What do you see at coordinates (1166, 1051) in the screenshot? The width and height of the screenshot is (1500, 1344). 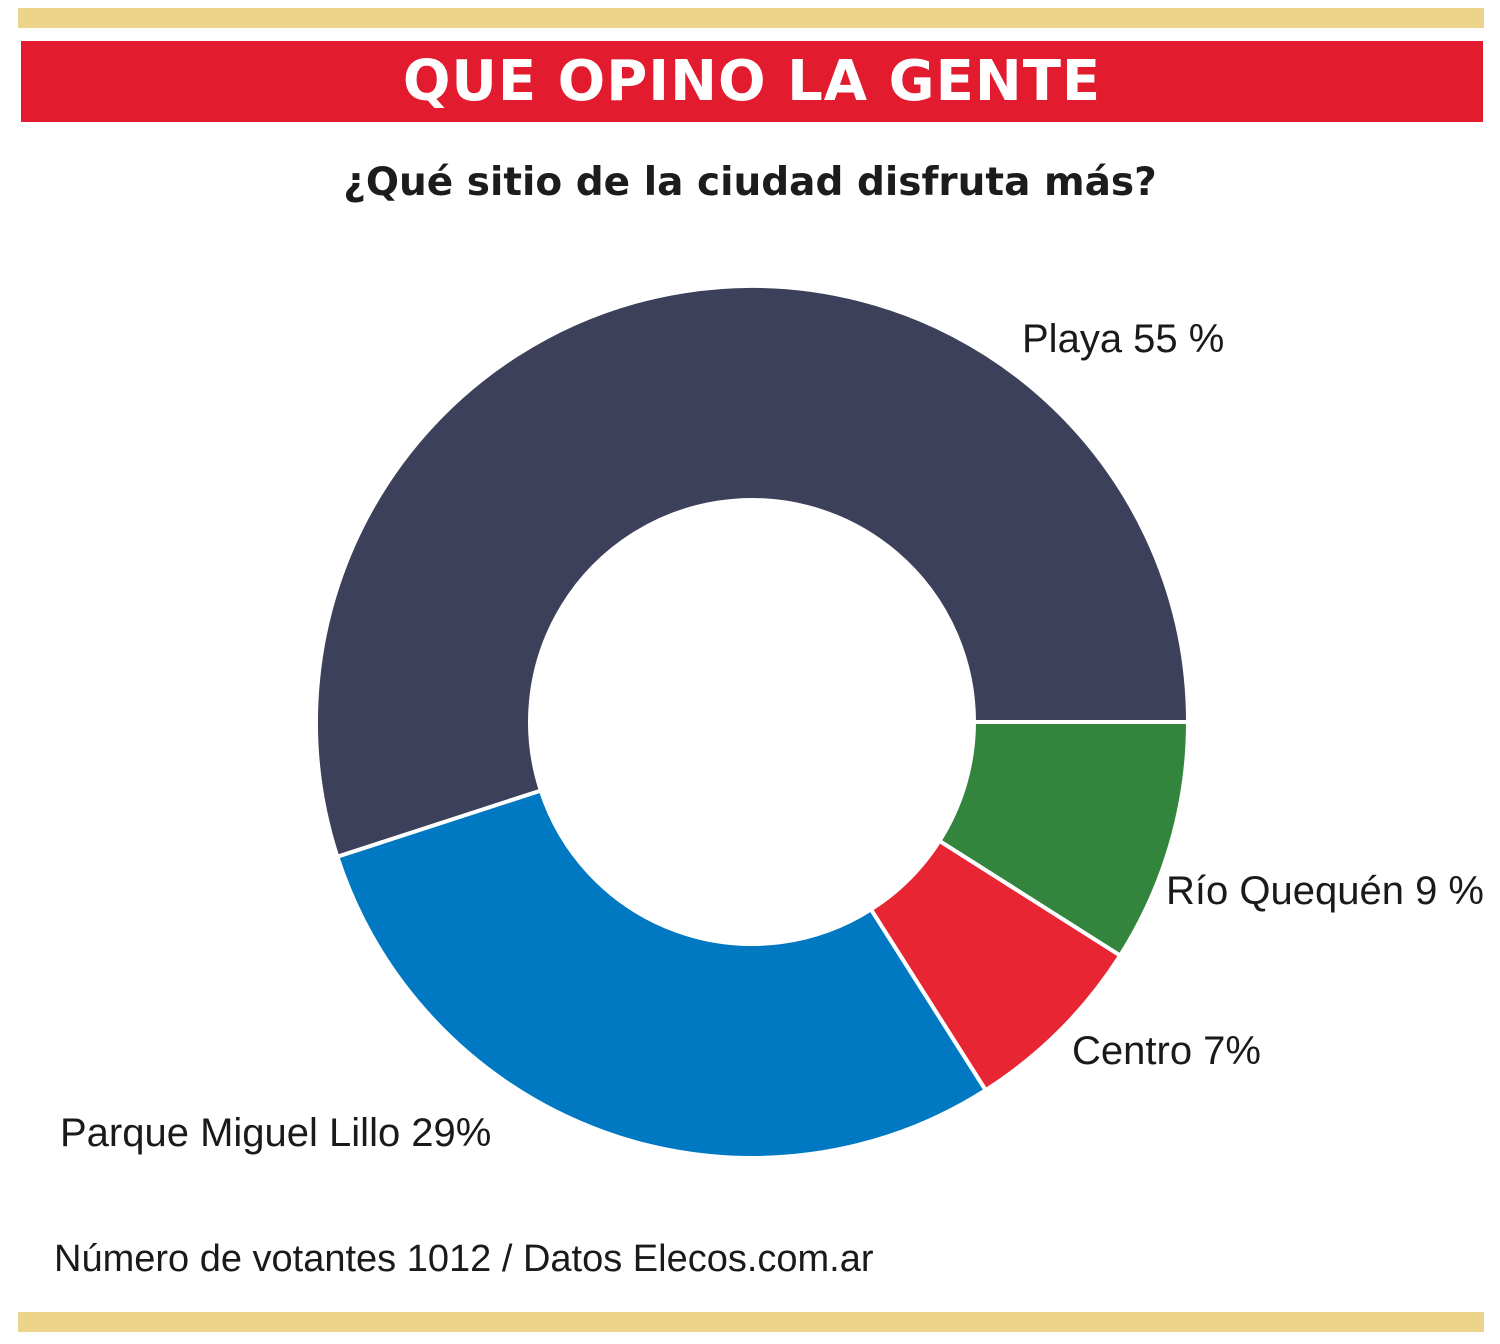 I see `slice-label-centro: Centro 7%` at bounding box center [1166, 1051].